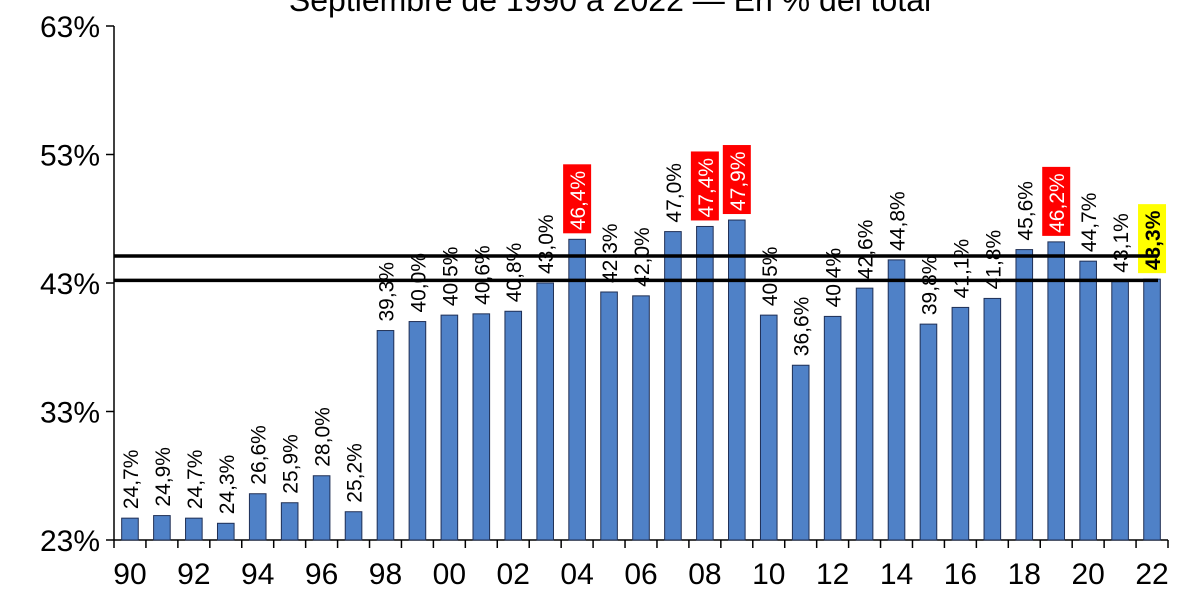  I want to click on data-label: 44,8%, so click(898, 221).